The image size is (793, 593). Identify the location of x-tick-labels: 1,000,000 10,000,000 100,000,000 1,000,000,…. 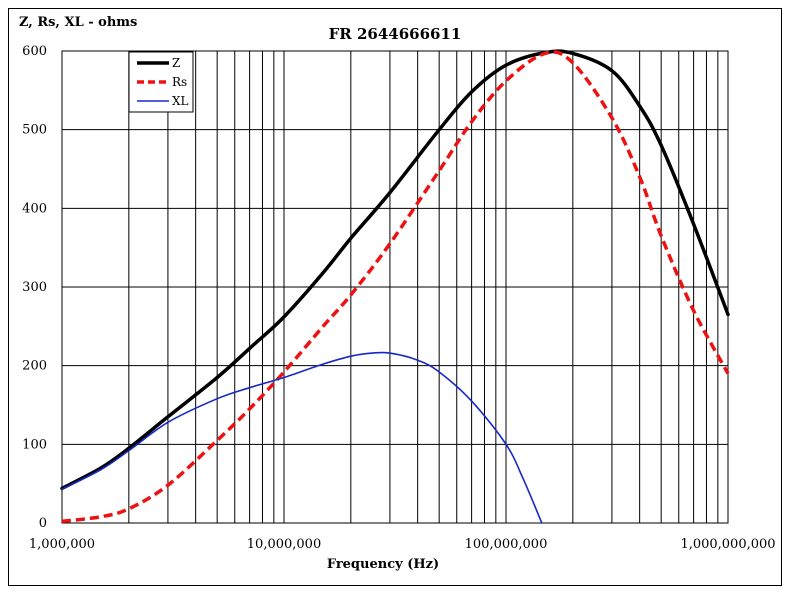
(402, 544).